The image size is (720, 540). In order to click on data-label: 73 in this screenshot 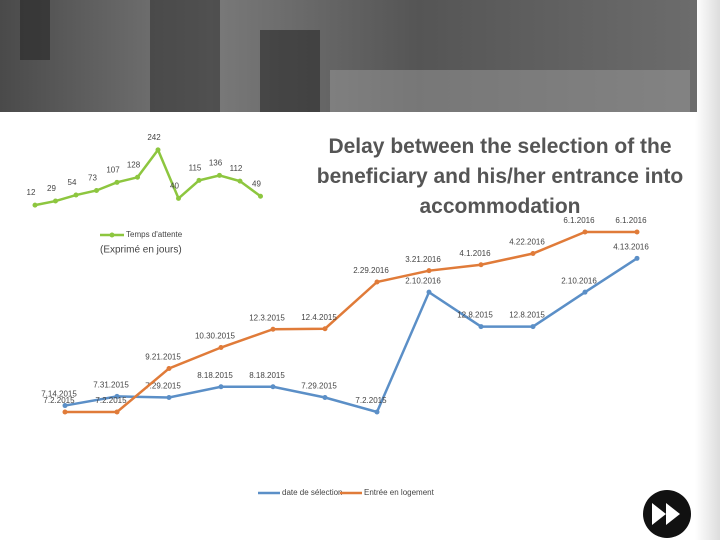, I will do `click(92, 178)`.